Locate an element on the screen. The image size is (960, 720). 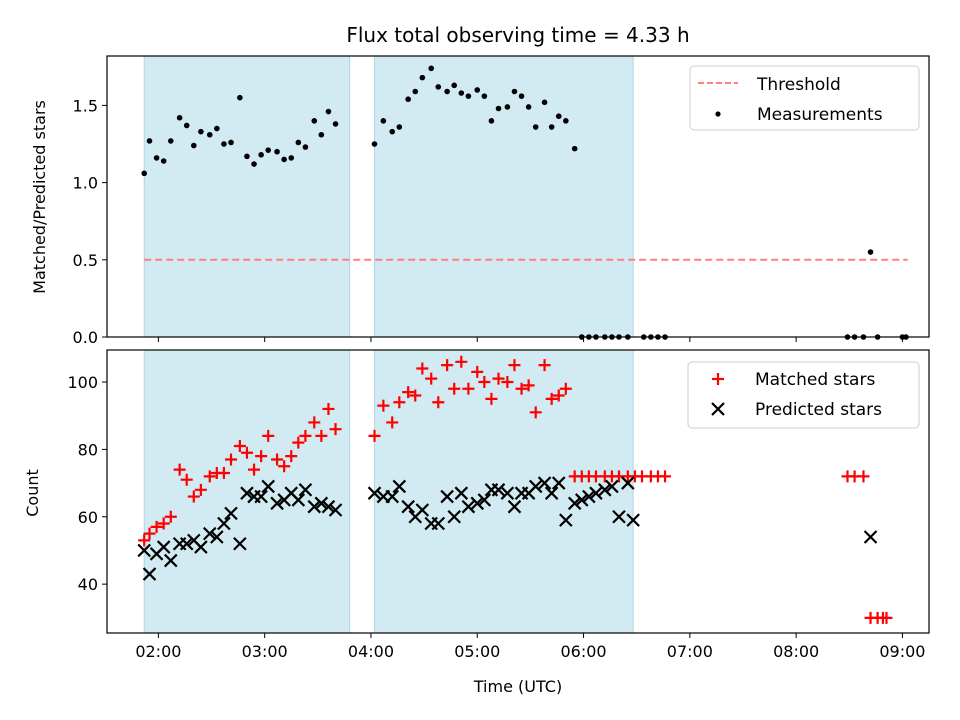
legend-predicted-swatch is located at coordinates (718, 409).